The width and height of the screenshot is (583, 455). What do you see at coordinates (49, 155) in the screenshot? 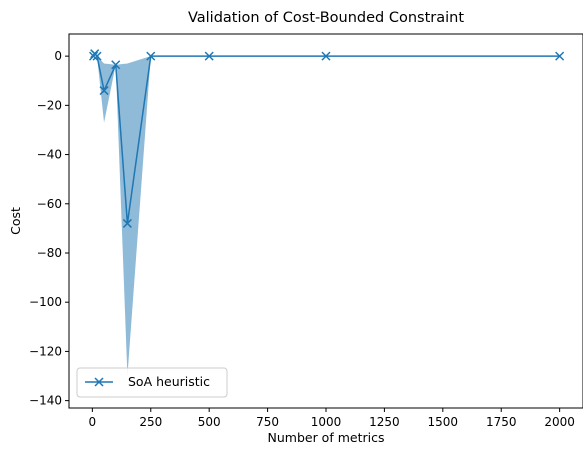
I see `y-tick-label: −40` at bounding box center [49, 155].